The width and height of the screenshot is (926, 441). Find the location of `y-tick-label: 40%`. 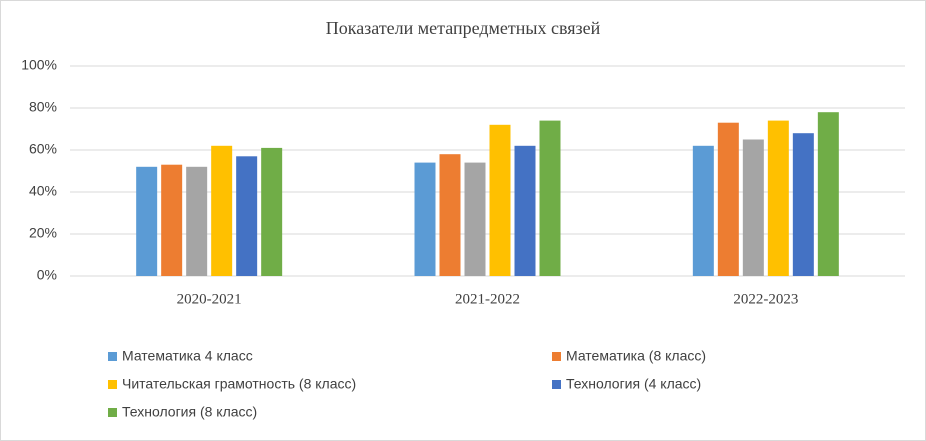

y-tick-label: 40% is located at coordinates (43, 191).